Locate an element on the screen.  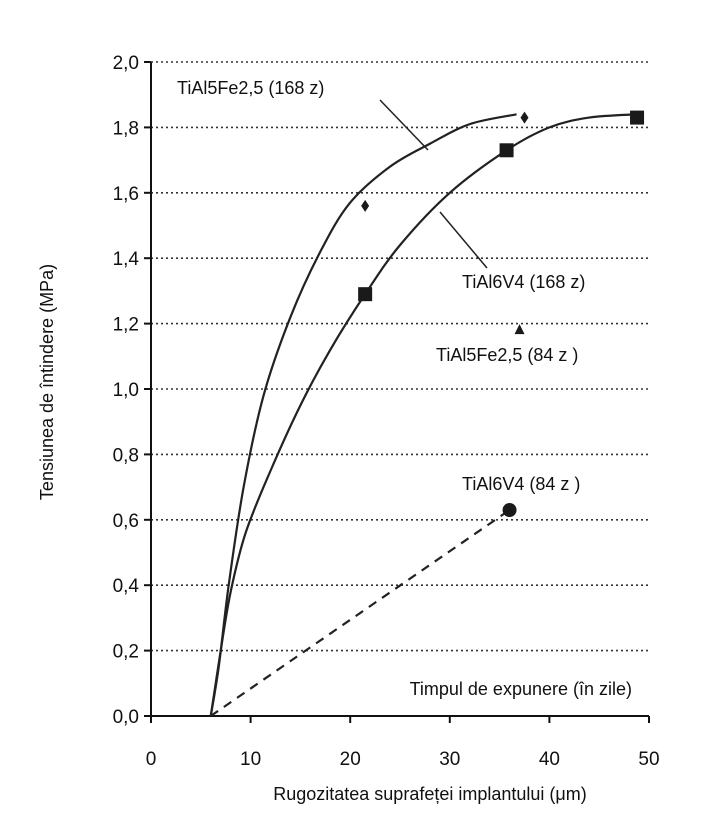
y-tick-label: 0,6 is located at coordinates (126, 521).